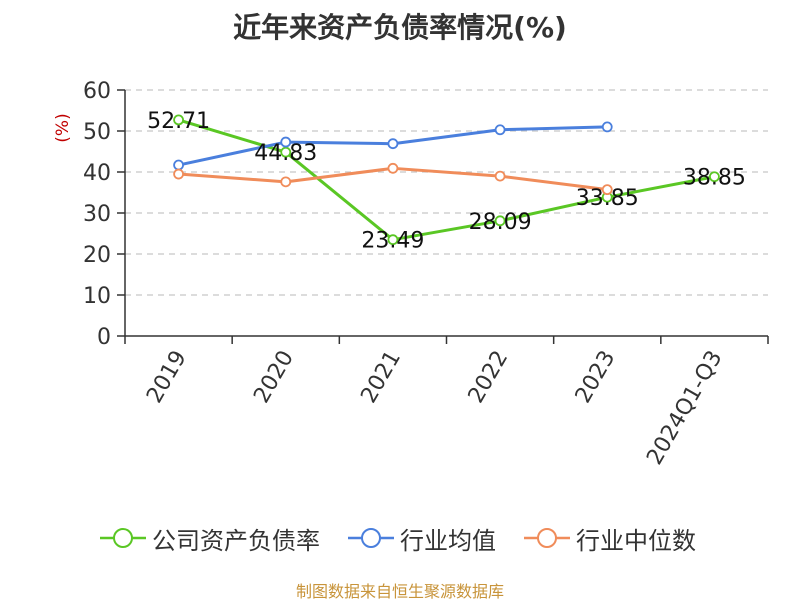 The image size is (800, 602). What do you see at coordinates (381, 377) in the screenshot?
I see `x-tick-label: 2021` at bounding box center [381, 377].